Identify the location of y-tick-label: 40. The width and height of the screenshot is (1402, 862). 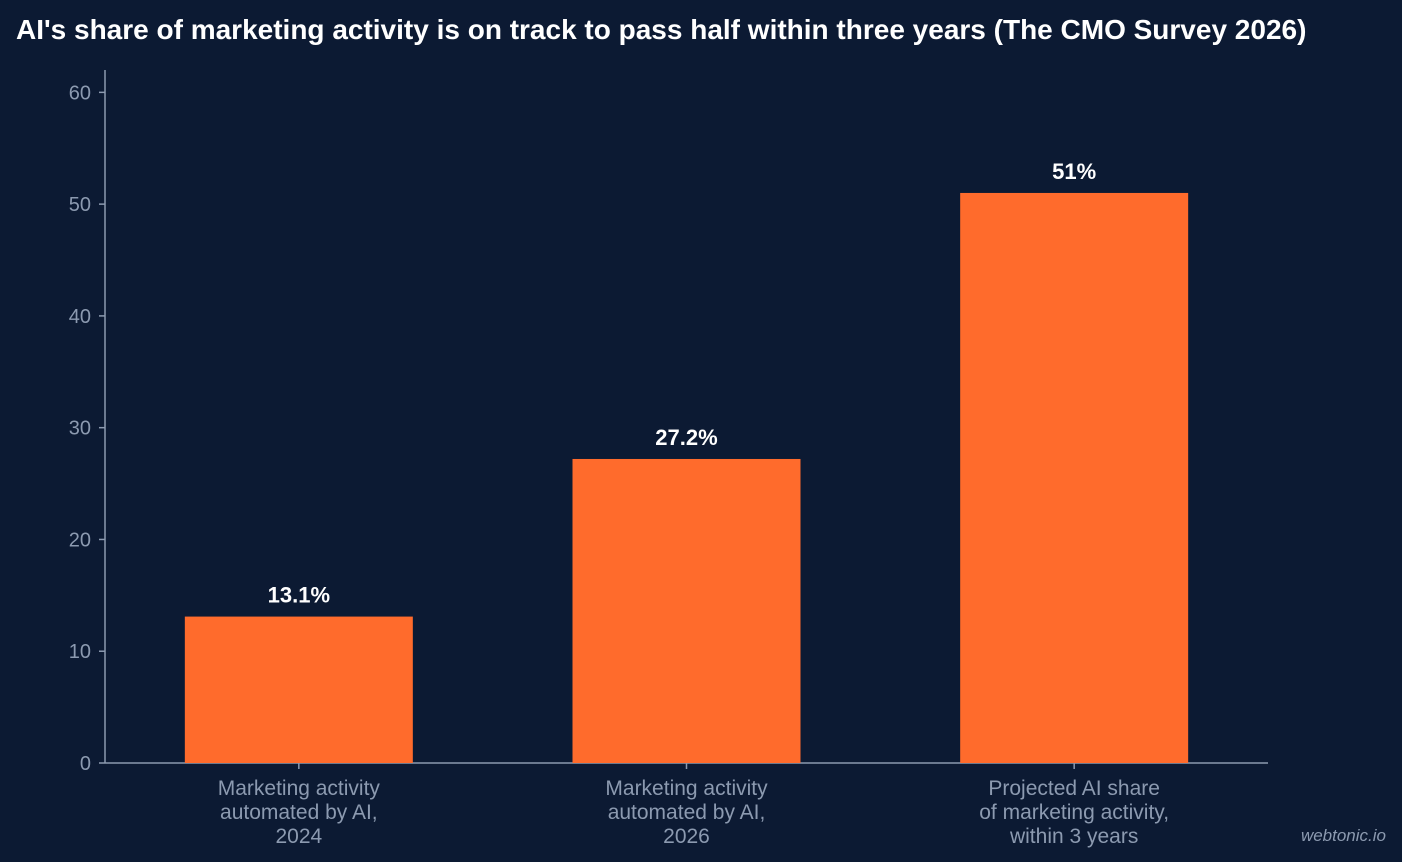
(80, 317).